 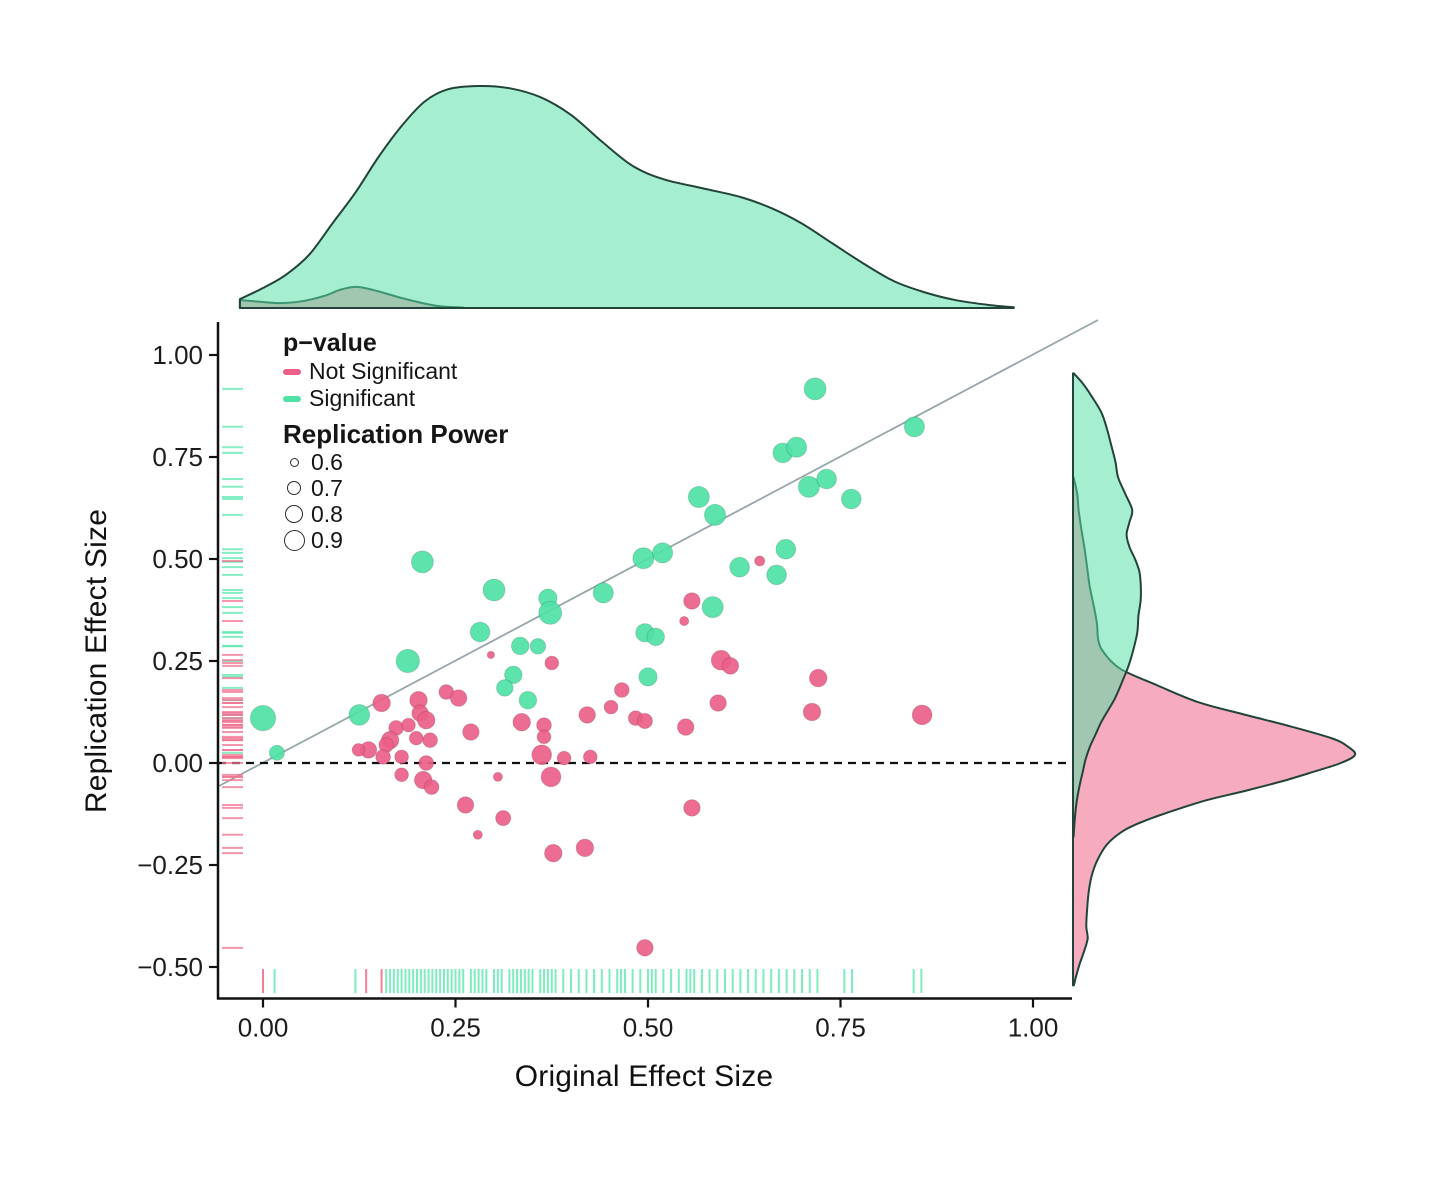 I want to click on significant-marker-icon, so click(x=292, y=398).